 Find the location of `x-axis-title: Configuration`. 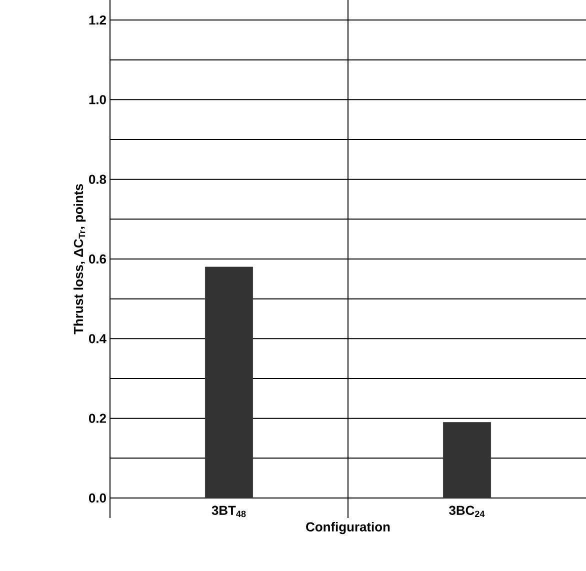

x-axis-title: Configuration is located at coordinates (348, 528).